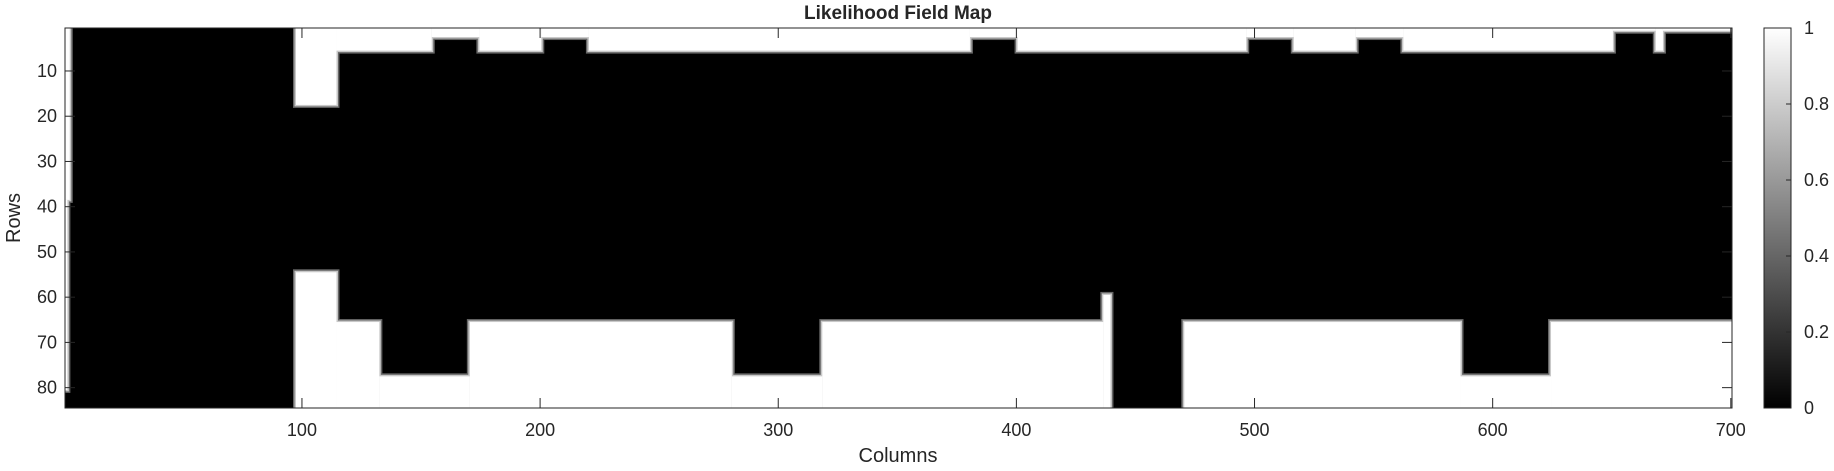  What do you see at coordinates (1816, 180) in the screenshot?
I see `colorbar-tick-label: 0.6` at bounding box center [1816, 180].